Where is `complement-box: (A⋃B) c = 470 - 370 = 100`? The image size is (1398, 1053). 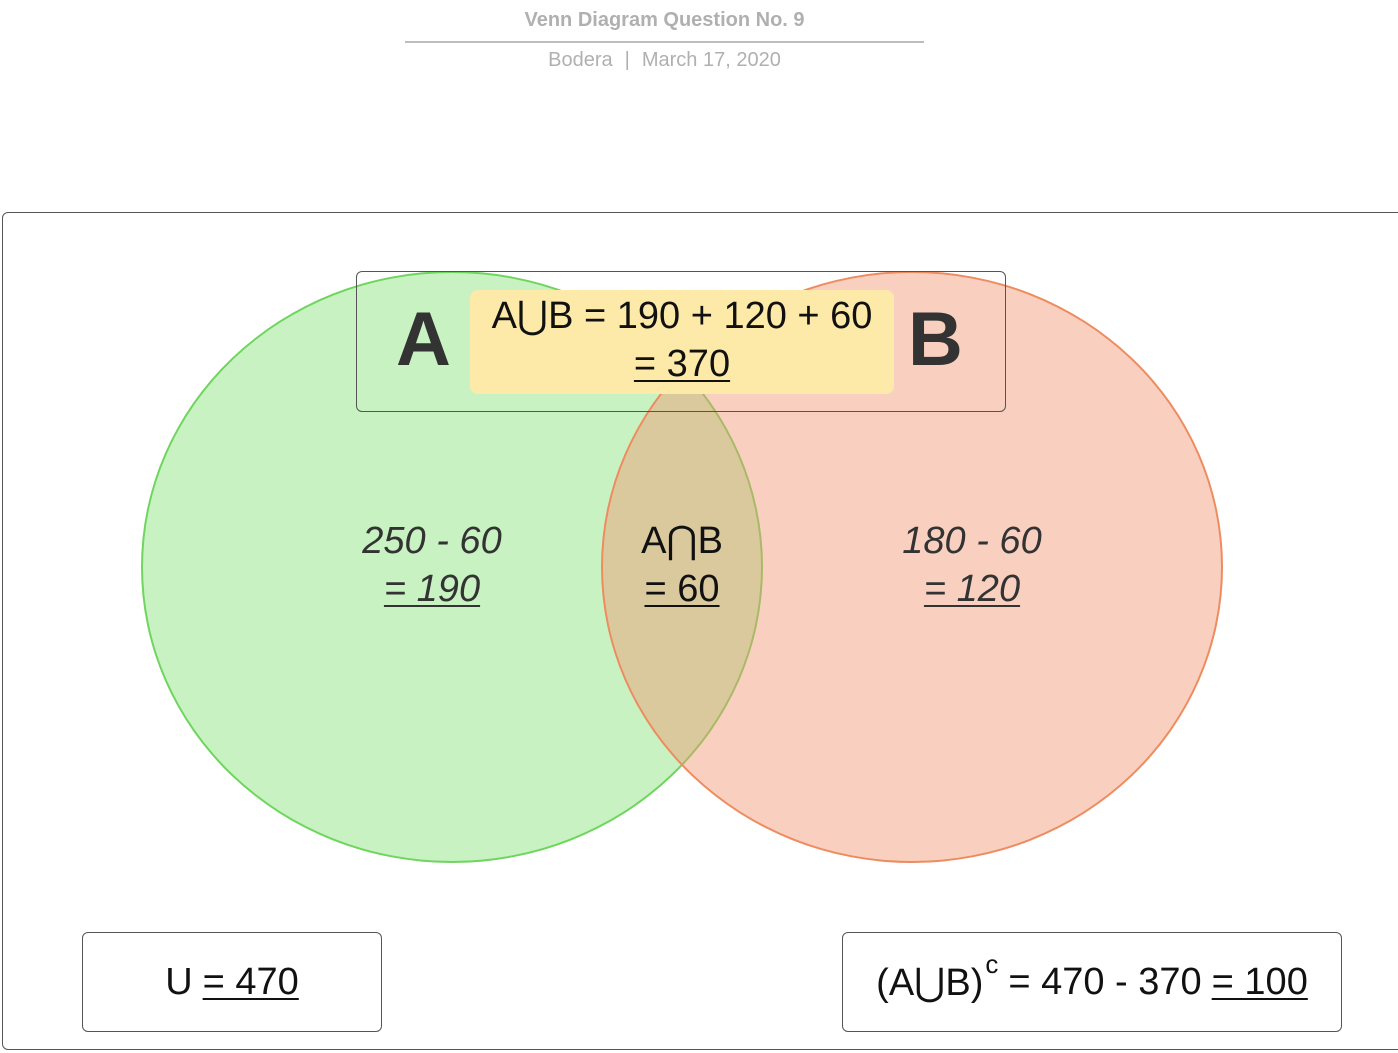 complement-box: (A⋃B) c = 470 - 370 = 100 is located at coordinates (1092, 982).